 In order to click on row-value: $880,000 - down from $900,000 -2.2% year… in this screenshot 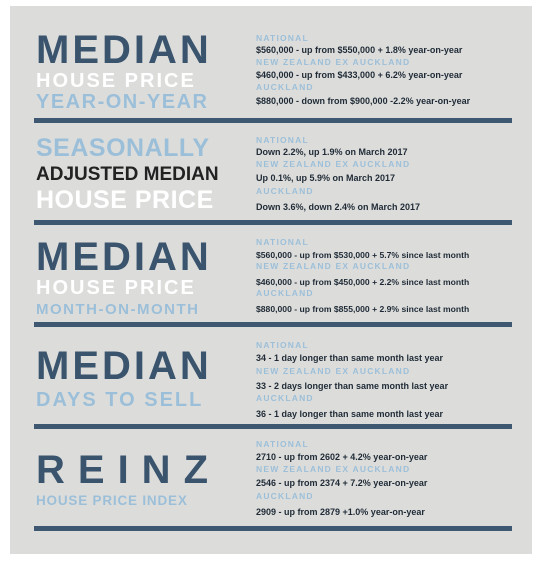, I will do `click(363, 100)`.